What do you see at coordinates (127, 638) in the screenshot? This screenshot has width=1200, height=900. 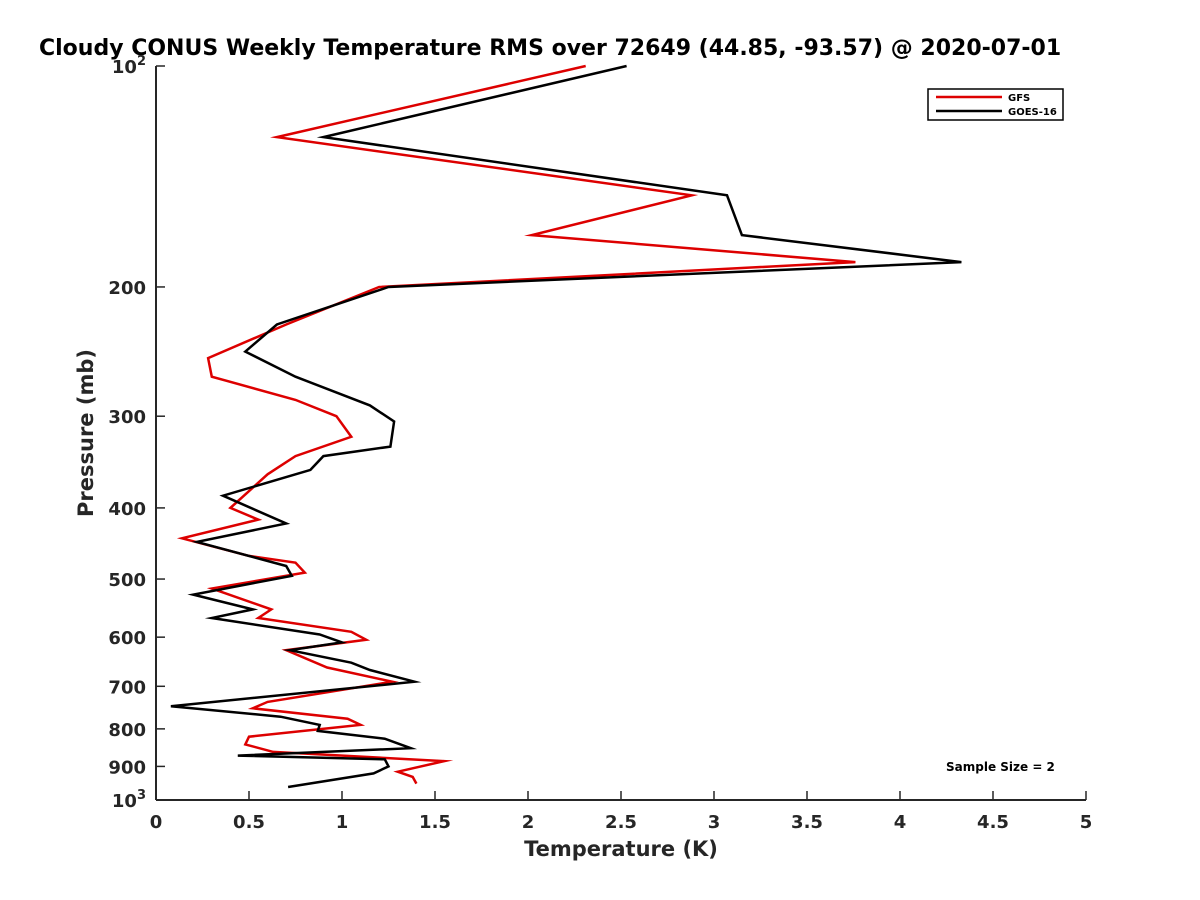 I see `y-tick-label: 600` at bounding box center [127, 638].